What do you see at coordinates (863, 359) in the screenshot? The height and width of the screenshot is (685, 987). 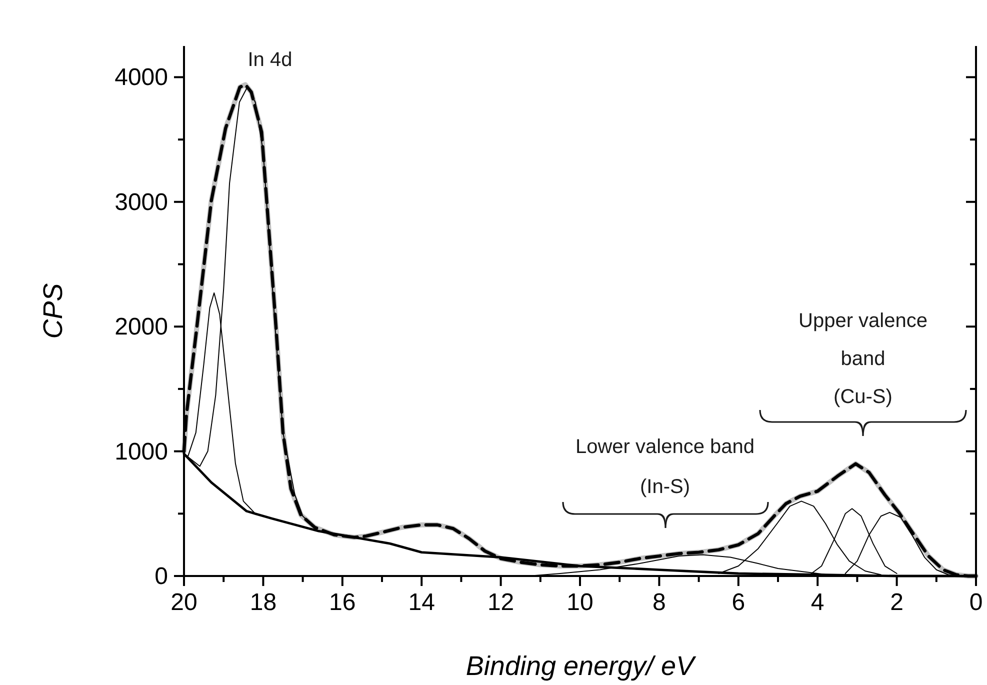 I see `annotation: Upper valence band (Cu-S)` at bounding box center [863, 359].